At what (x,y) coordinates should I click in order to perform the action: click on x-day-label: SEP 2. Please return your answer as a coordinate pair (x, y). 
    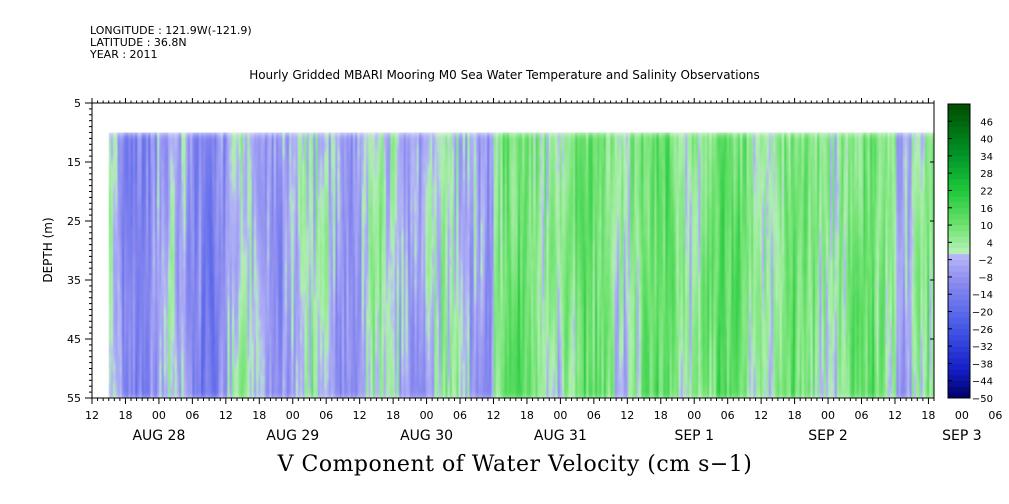
    Looking at the image, I should click on (828, 436).